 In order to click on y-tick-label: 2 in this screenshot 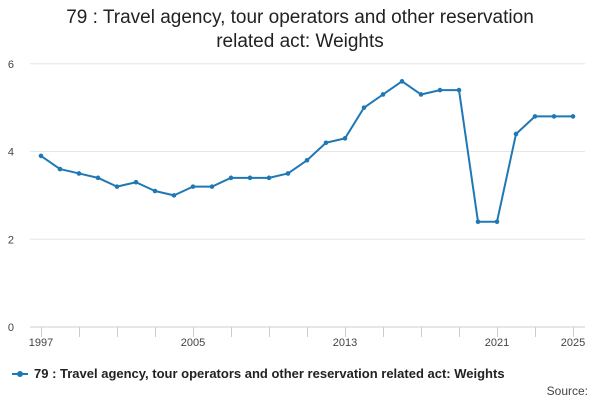, I will do `click(11, 240)`.